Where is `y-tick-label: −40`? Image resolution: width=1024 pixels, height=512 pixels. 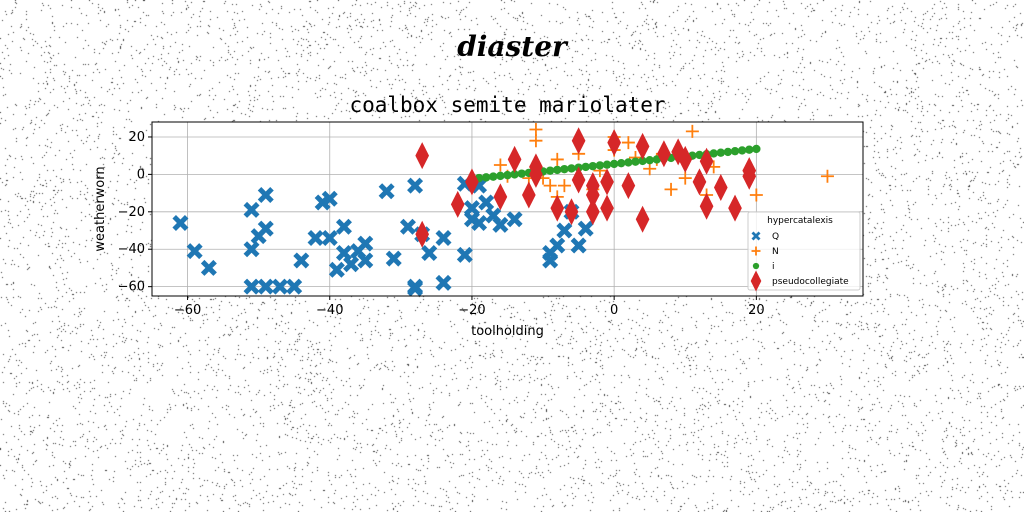 y-tick-label: −40 is located at coordinates (131, 249).